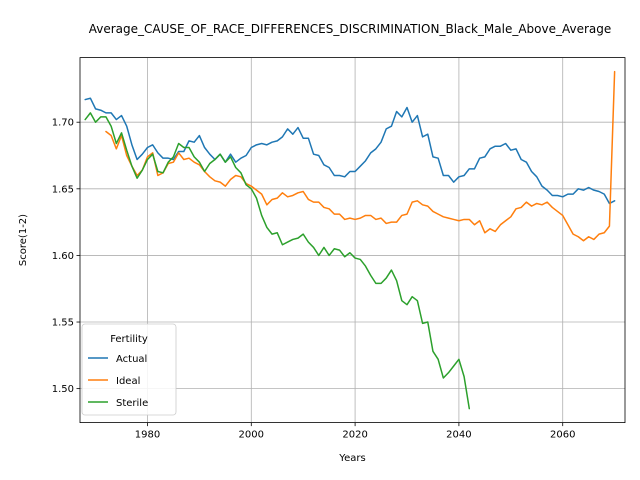 The image size is (640, 480). I want to click on legend-title: Fertility, so click(129, 339).